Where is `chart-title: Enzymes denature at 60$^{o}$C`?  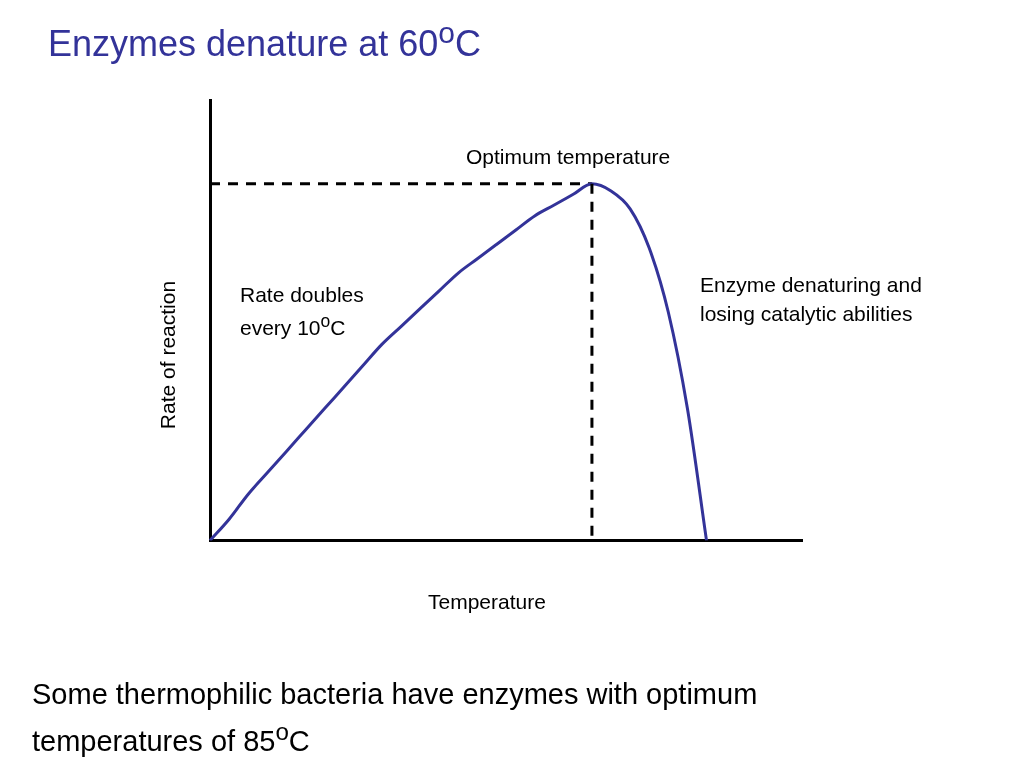
chart-title: Enzymes denature at 60$^{o}$C is located at coordinates (264, 40).